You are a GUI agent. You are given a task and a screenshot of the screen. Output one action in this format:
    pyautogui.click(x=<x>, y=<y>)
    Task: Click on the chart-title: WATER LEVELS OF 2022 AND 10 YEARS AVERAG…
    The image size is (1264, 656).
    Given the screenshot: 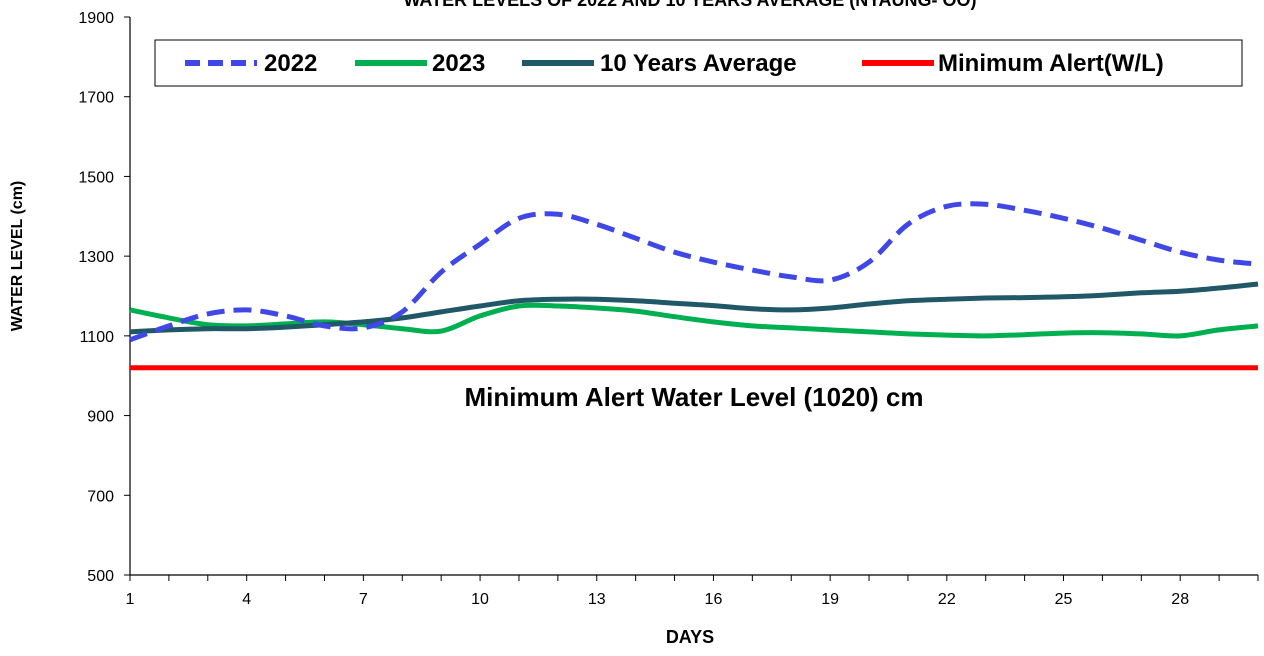 What is the action you would take?
    pyautogui.click(x=689, y=5)
    